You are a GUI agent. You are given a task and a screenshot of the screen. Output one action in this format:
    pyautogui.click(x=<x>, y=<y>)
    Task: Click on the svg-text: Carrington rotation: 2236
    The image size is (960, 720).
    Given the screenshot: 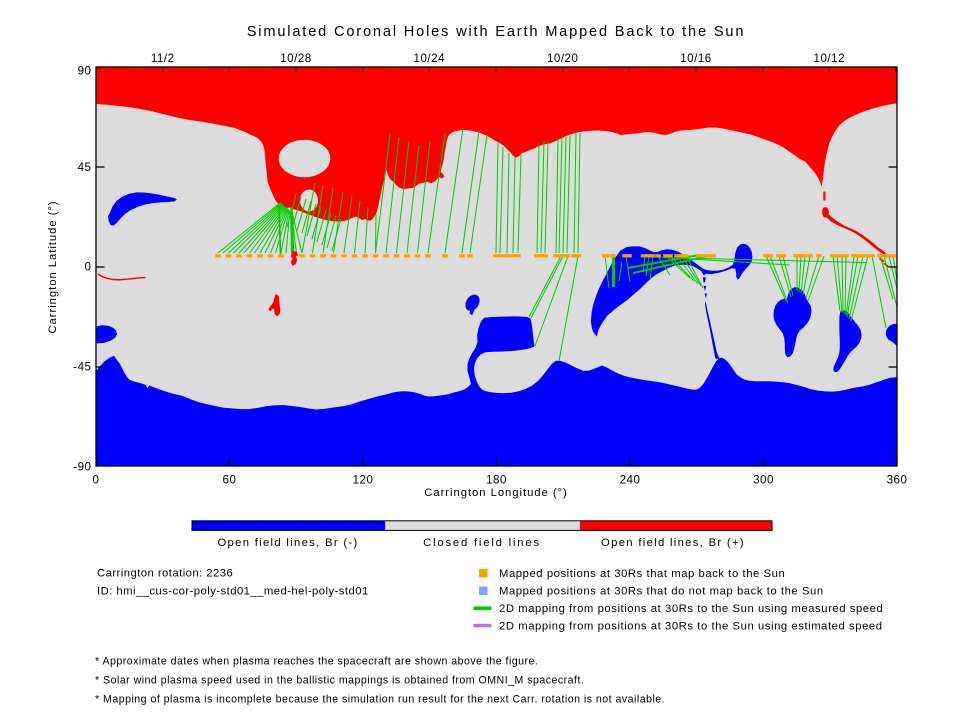 What is the action you would take?
    pyautogui.click(x=165, y=574)
    